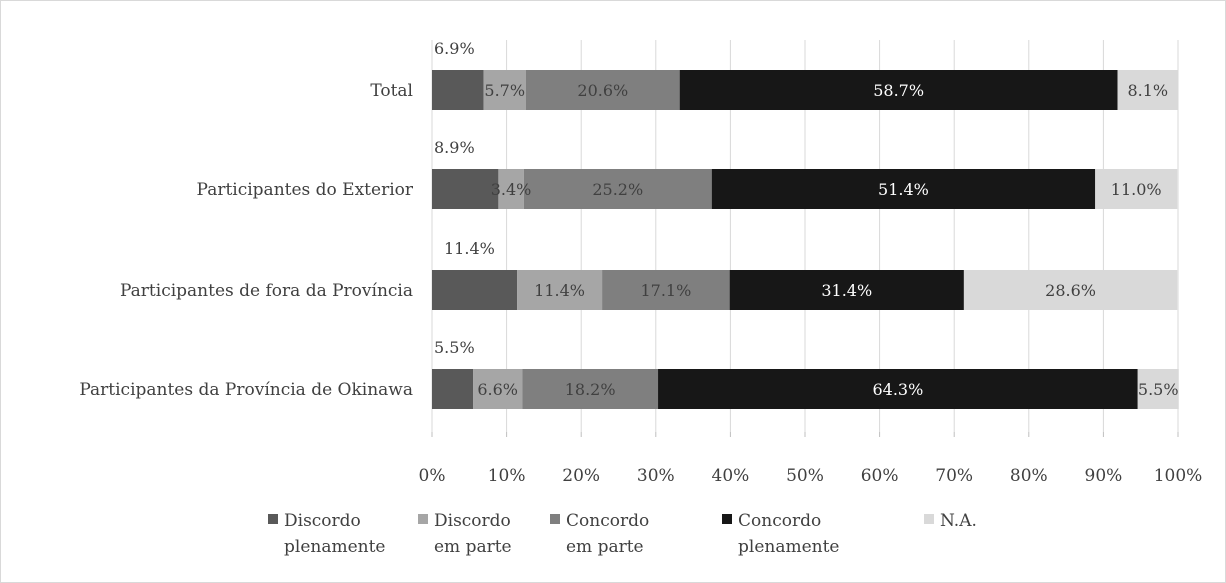  What do you see at coordinates (391, 91) in the screenshot?
I see `category-label: Total` at bounding box center [391, 91].